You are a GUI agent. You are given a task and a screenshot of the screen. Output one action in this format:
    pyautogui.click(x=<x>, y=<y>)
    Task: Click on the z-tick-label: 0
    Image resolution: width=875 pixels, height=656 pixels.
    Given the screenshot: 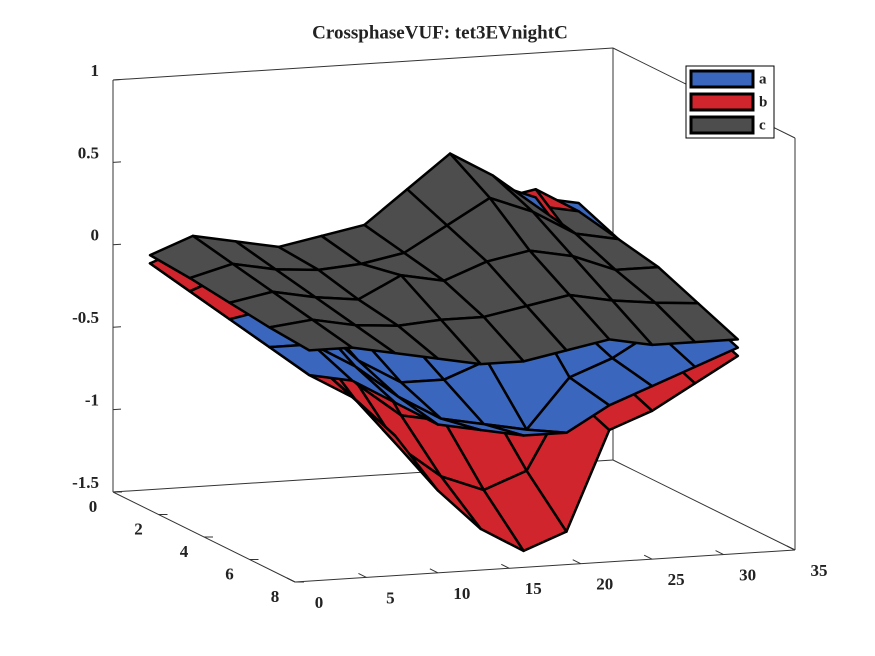 What is the action you would take?
    pyautogui.click(x=95, y=235)
    